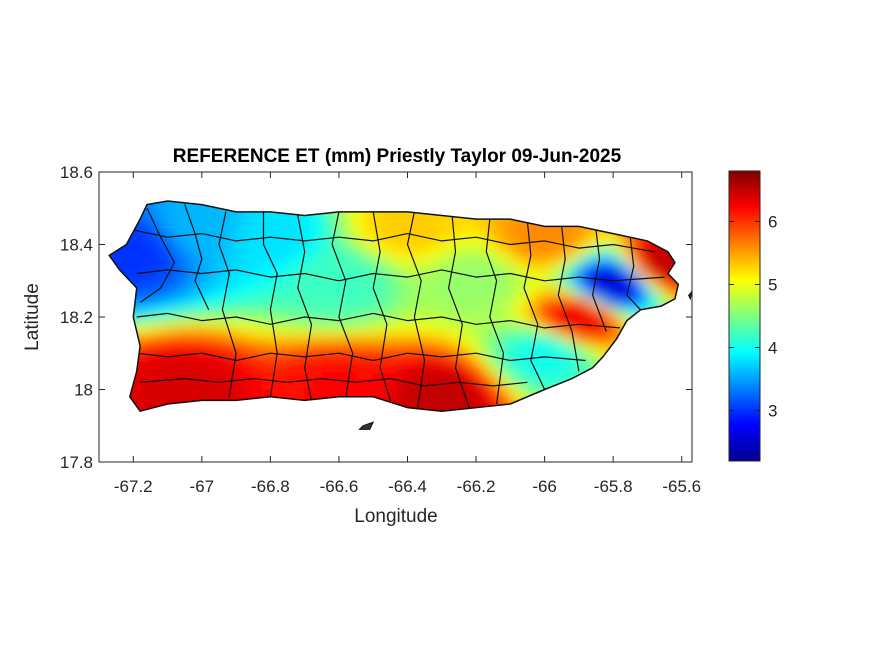 The height and width of the screenshot is (656, 875). I want to click on colorbar: 3 4 5 6, so click(752, 316).